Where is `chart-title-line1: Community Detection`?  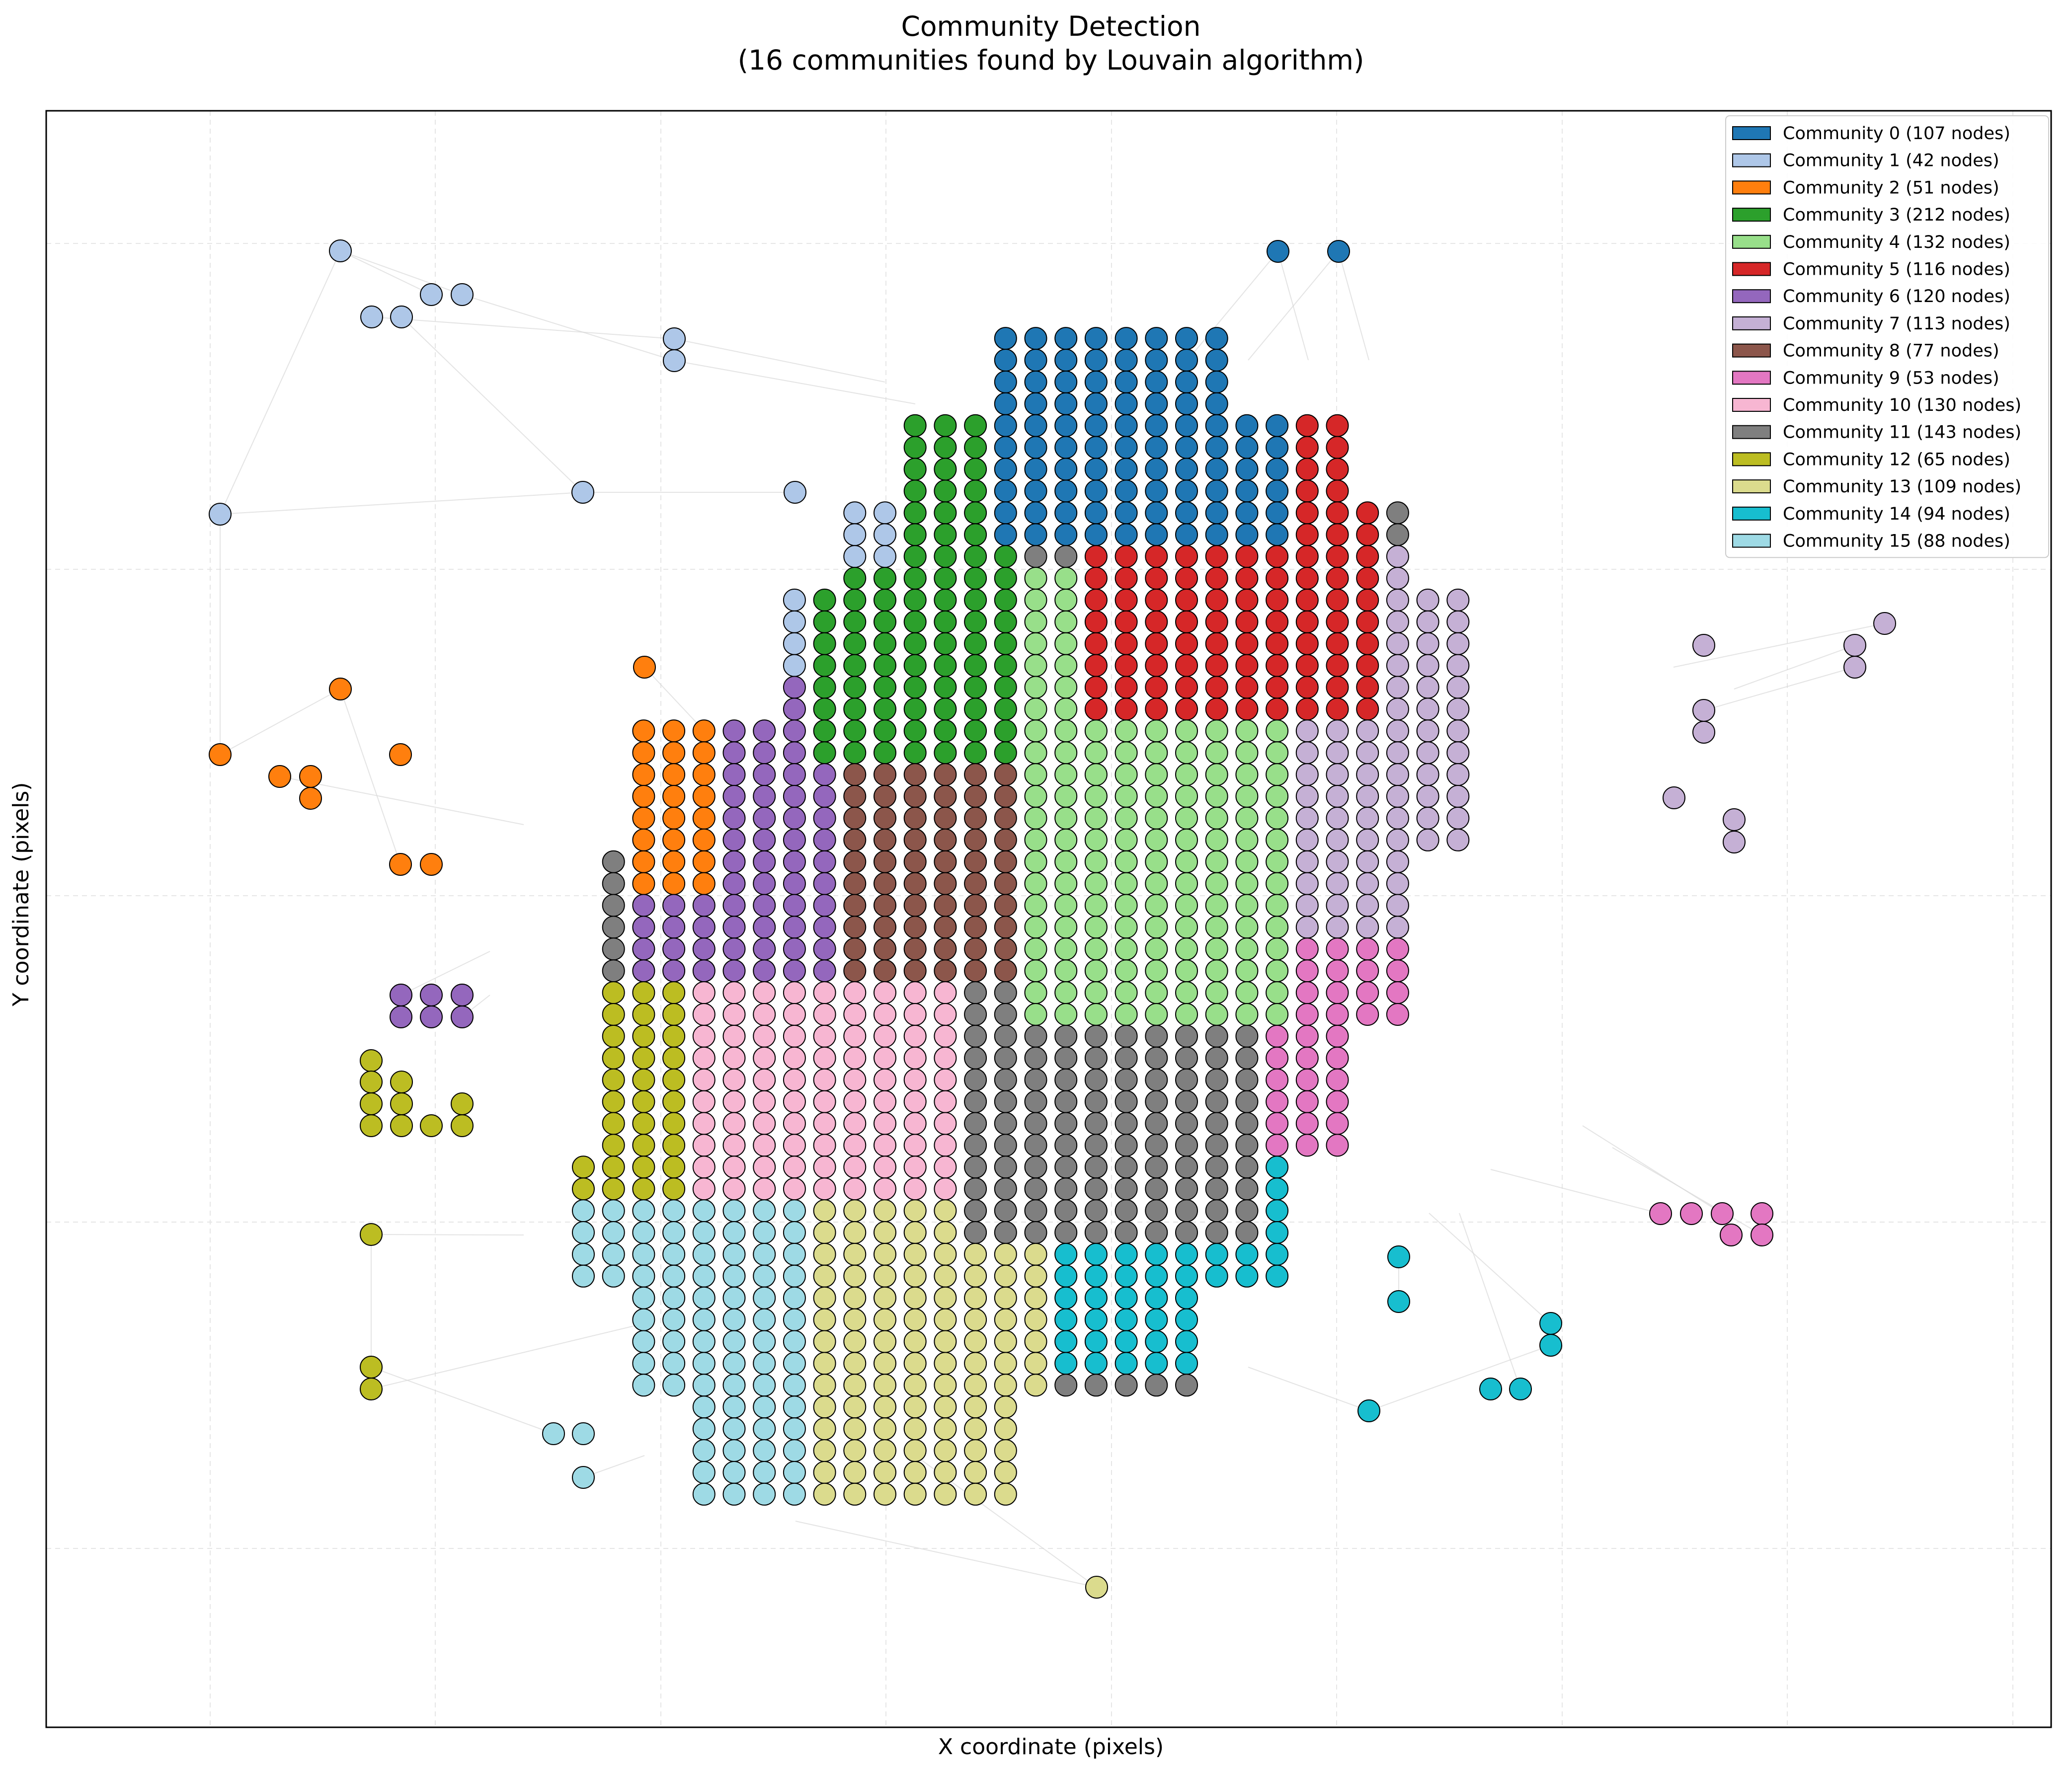 chart-title-line1: Community Detection is located at coordinates (1051, 26).